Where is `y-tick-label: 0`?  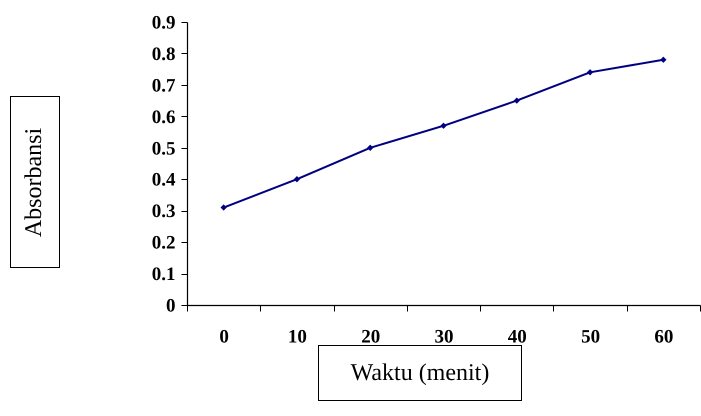 y-tick-label: 0 is located at coordinates (171, 306).